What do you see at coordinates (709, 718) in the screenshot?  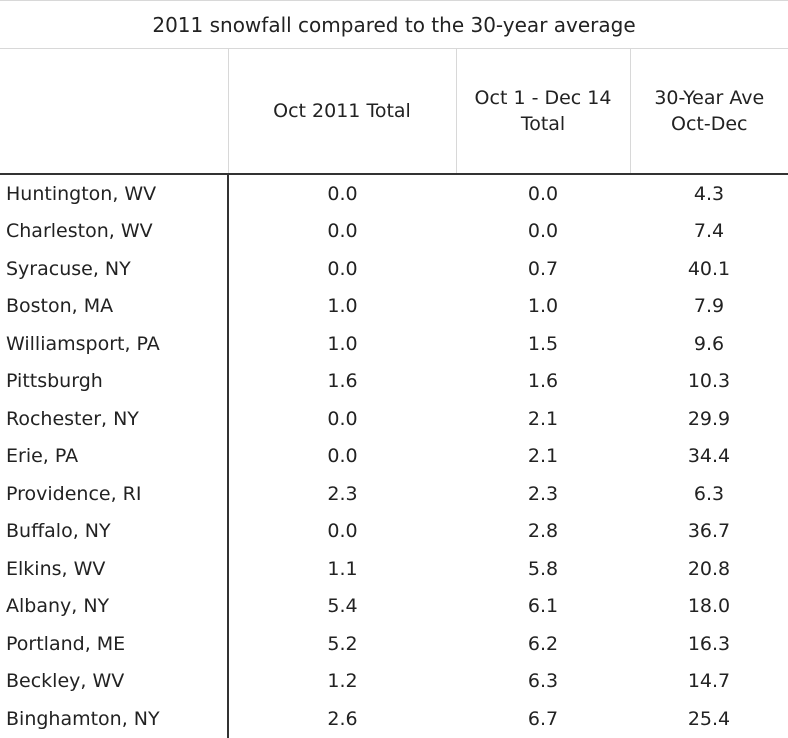 I see `value-cell: 25.4` at bounding box center [709, 718].